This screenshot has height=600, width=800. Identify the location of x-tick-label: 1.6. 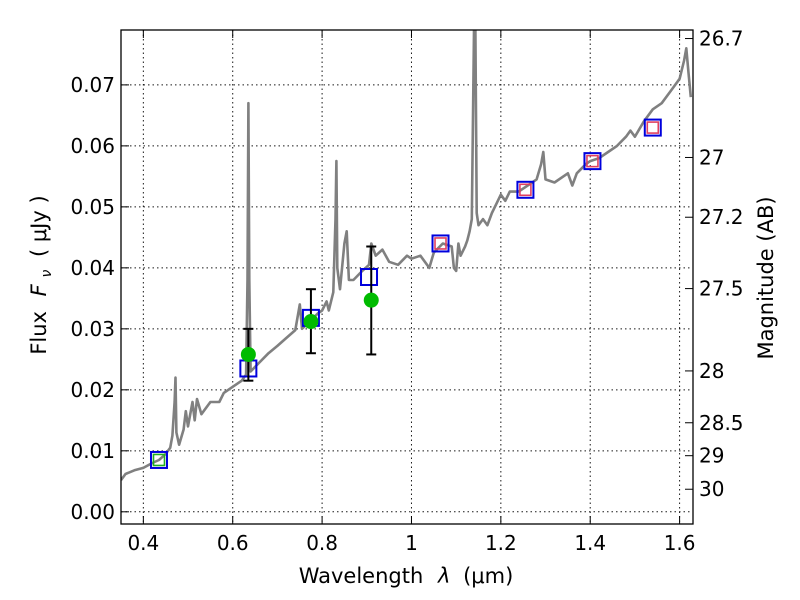
(680, 543).